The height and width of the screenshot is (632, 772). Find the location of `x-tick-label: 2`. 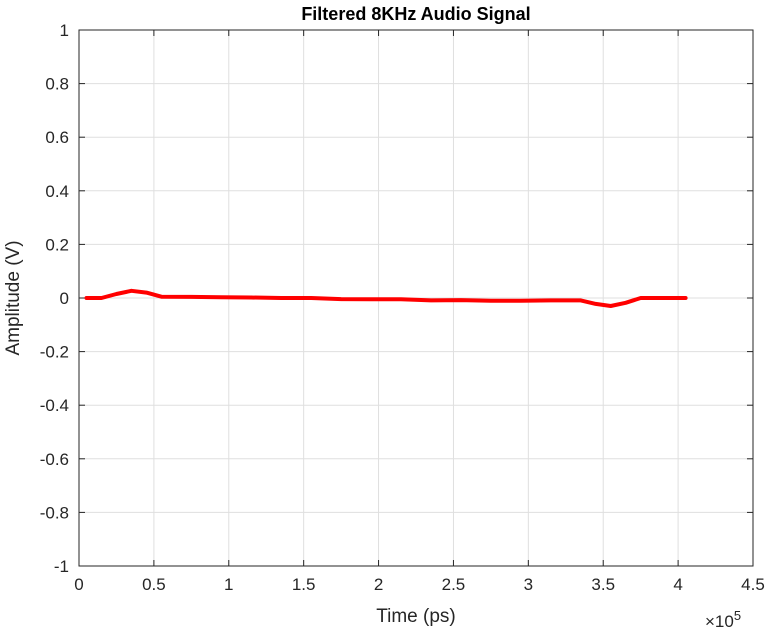

x-tick-label: 2 is located at coordinates (378, 584).